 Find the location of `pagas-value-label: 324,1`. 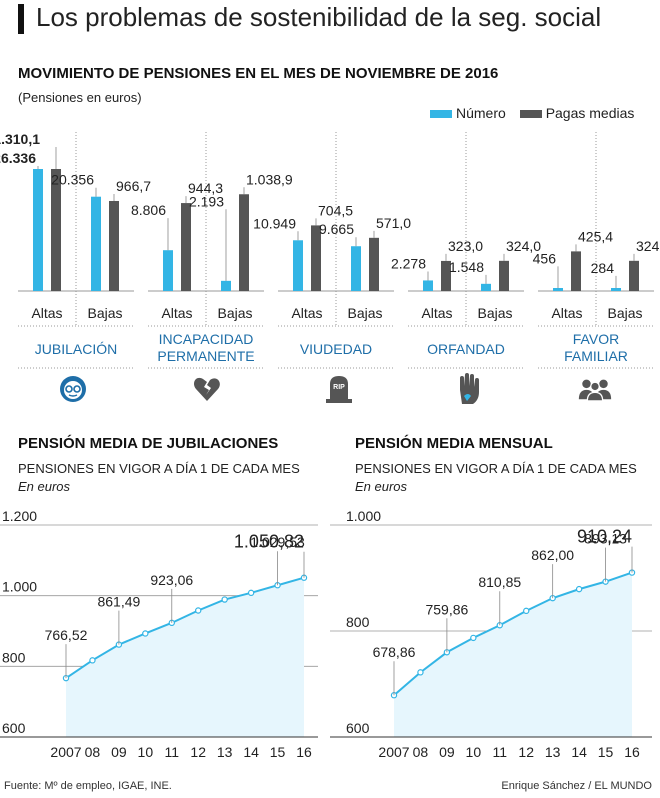

pagas-value-label: 324,1 is located at coordinates (648, 246).